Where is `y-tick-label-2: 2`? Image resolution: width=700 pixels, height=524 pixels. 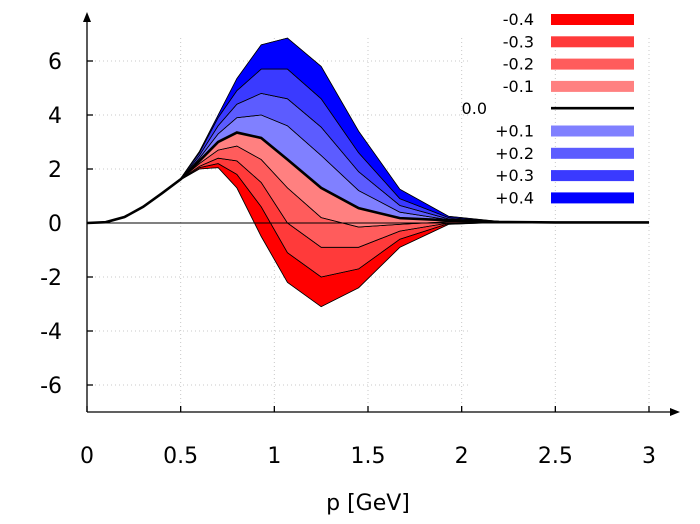
y-tick-label-2: 2 is located at coordinates (55, 170).